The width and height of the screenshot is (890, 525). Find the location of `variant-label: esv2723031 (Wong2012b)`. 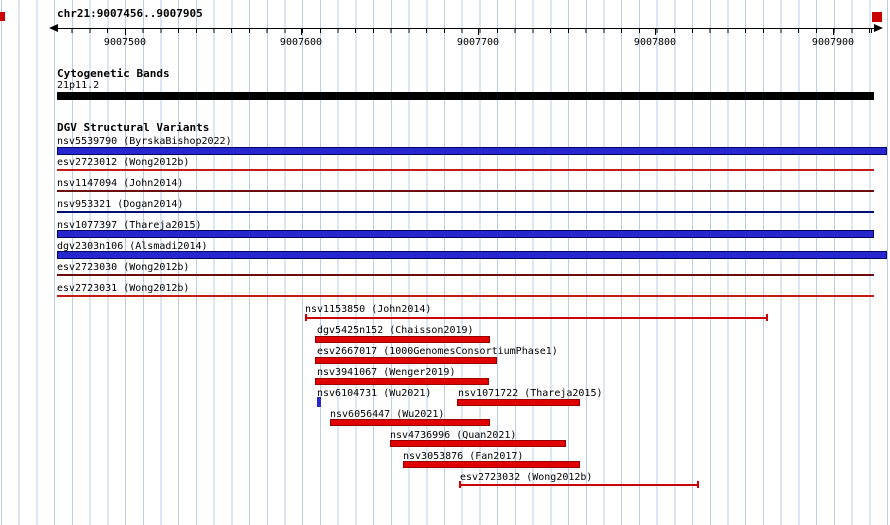

variant-label: esv2723031 (Wong2012b) is located at coordinates (123, 288).